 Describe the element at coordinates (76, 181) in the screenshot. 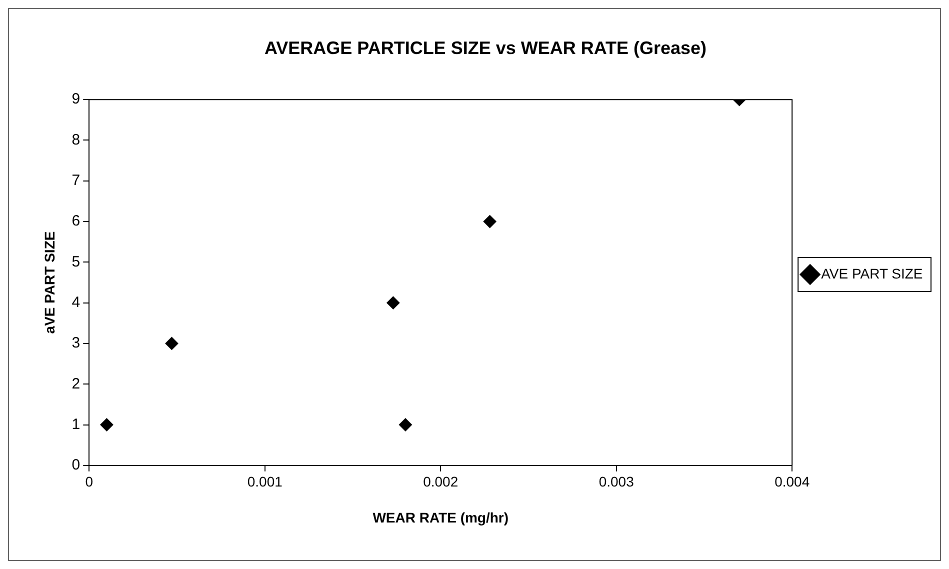

I see `y-tick-label: 7` at that location.